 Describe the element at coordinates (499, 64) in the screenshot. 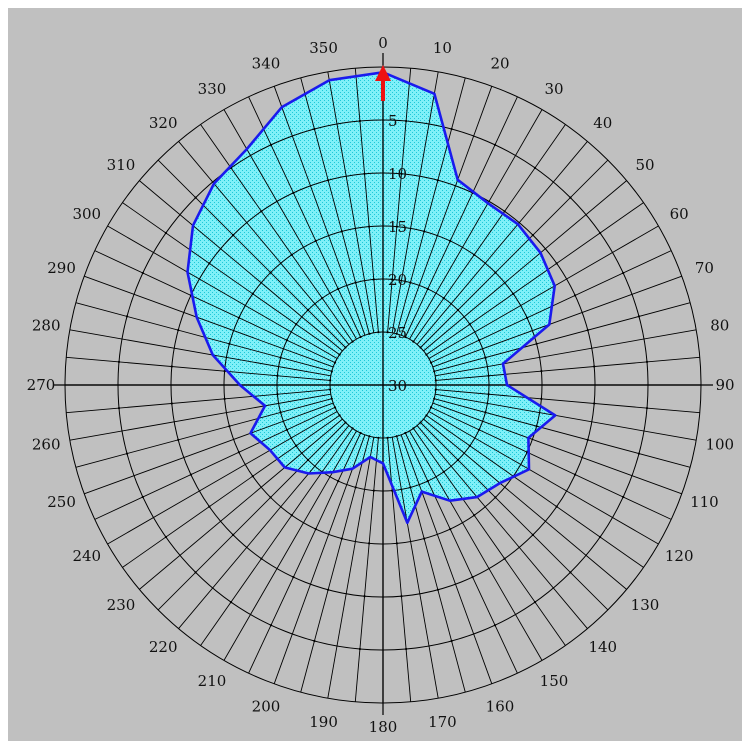

I see `angle-tick-label: 20` at that location.